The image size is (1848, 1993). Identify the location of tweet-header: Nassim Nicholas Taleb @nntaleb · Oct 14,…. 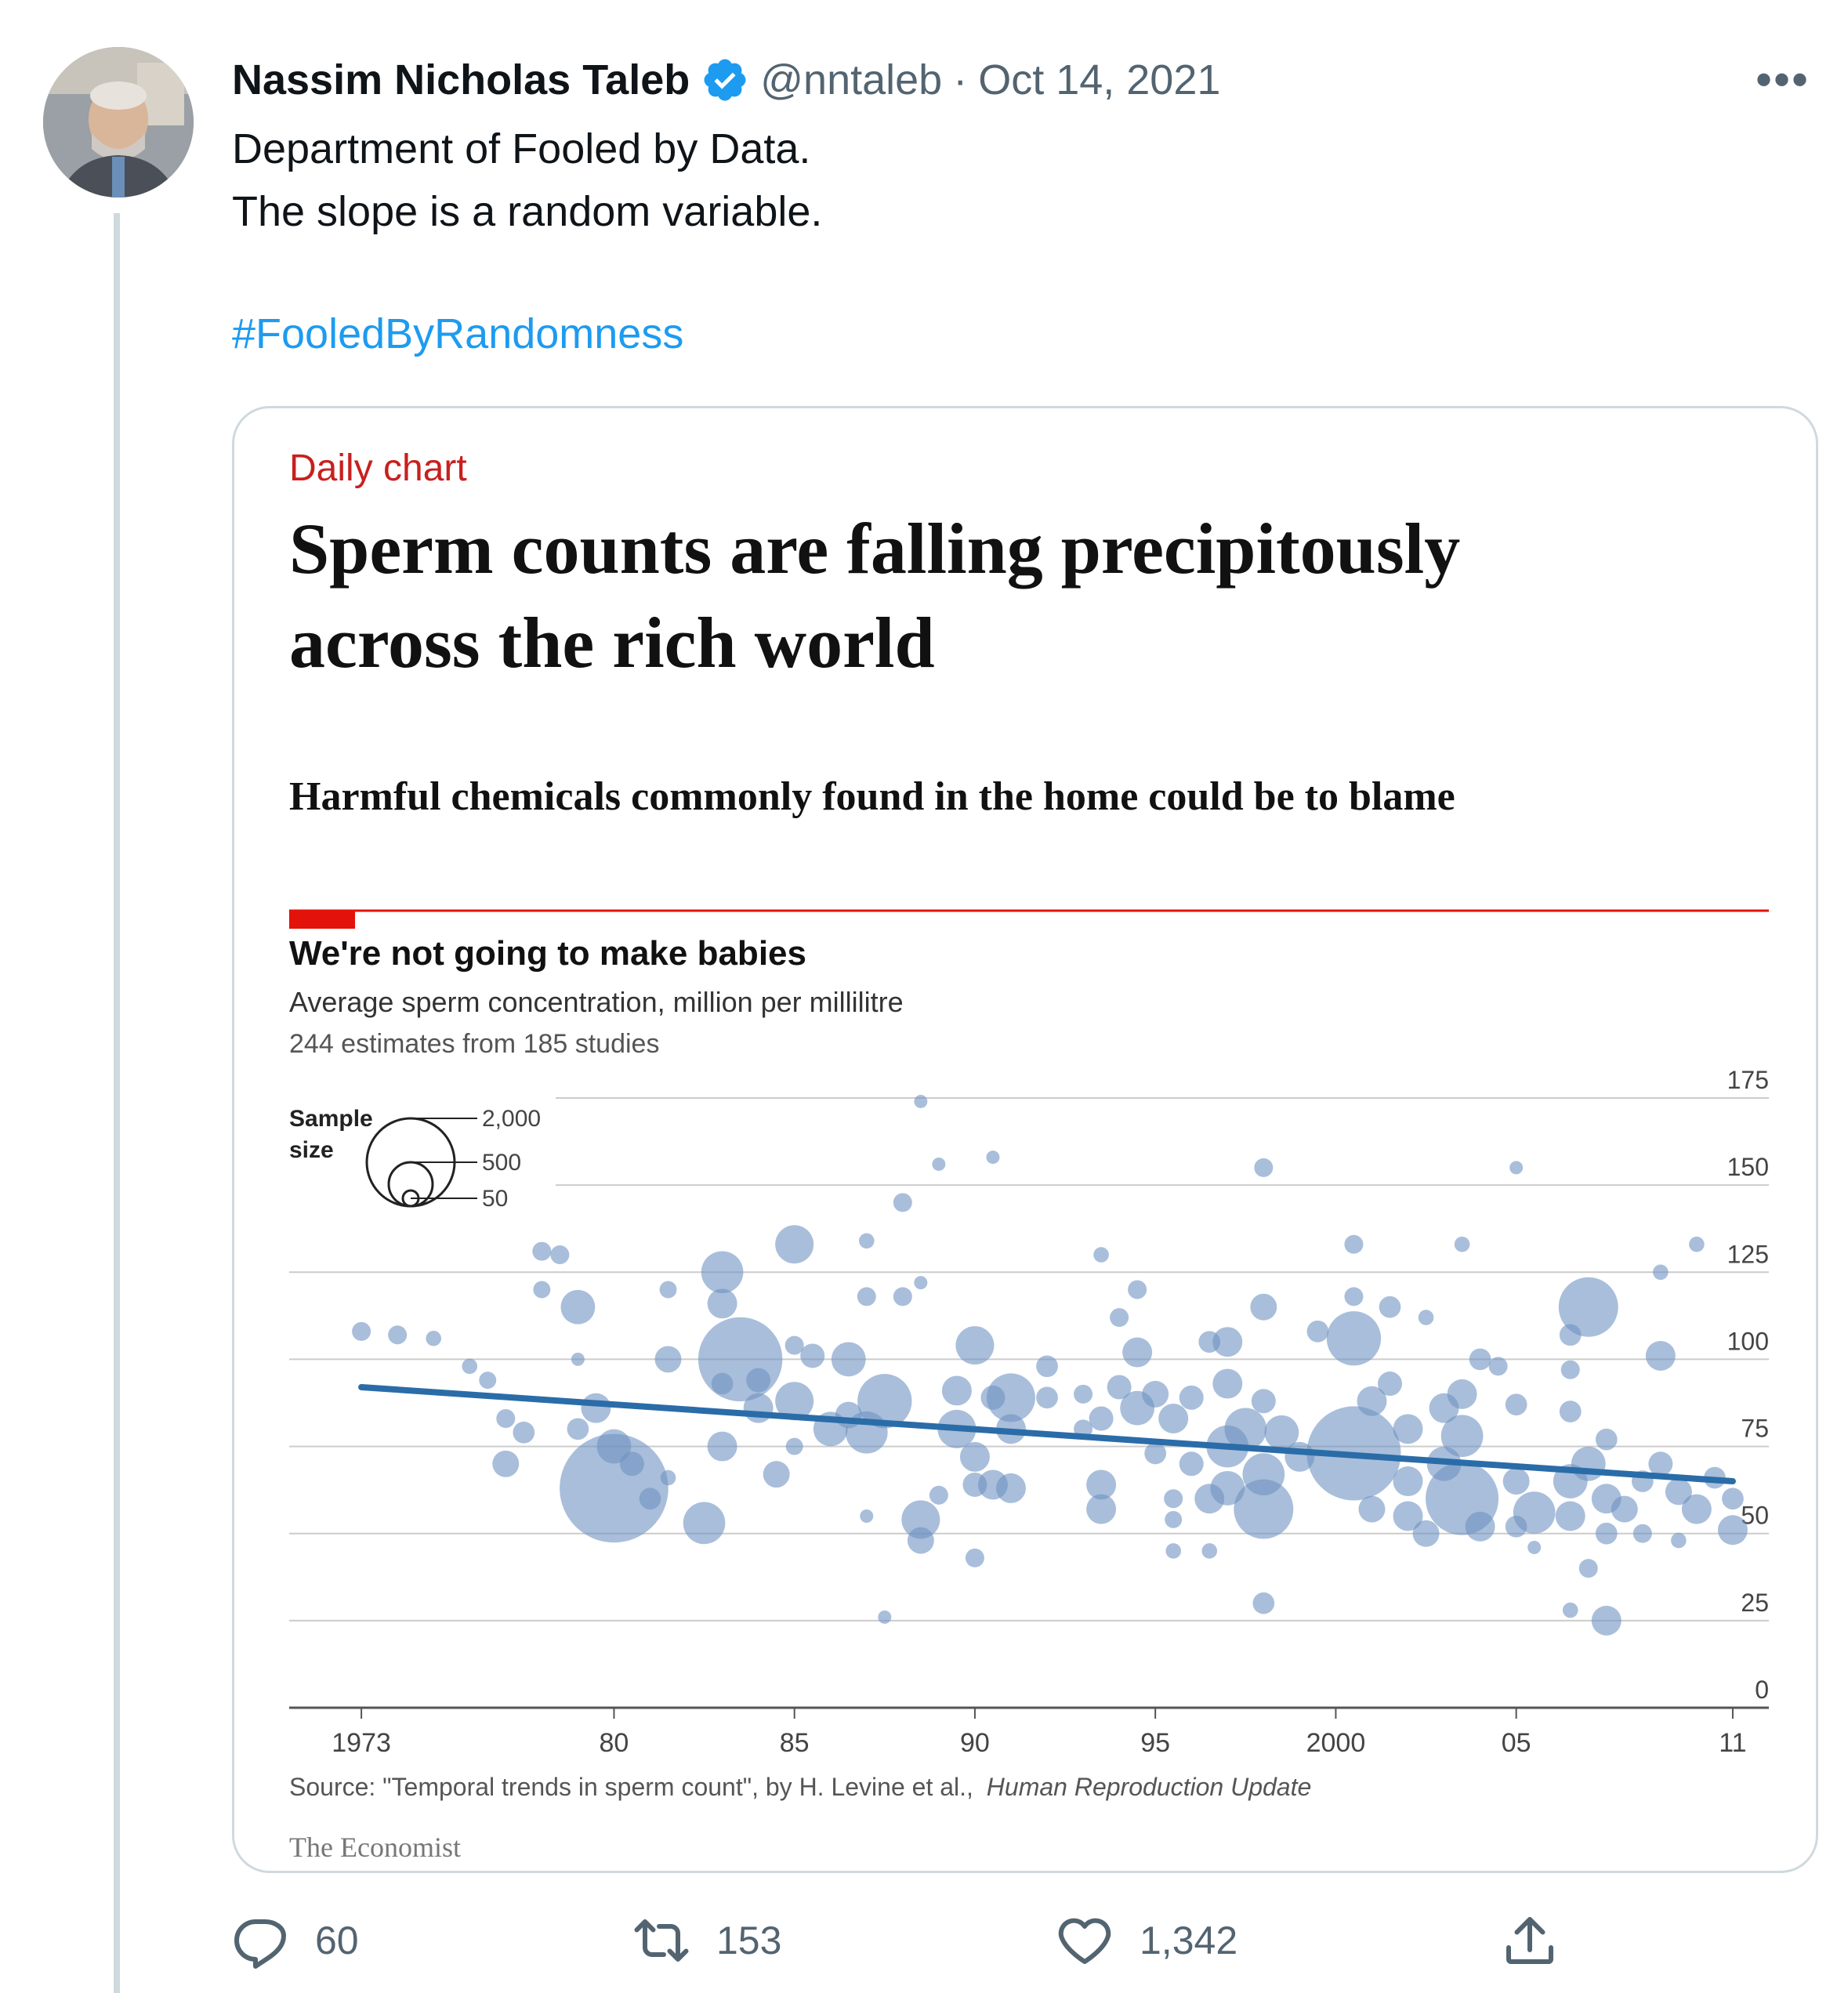
(726, 80).